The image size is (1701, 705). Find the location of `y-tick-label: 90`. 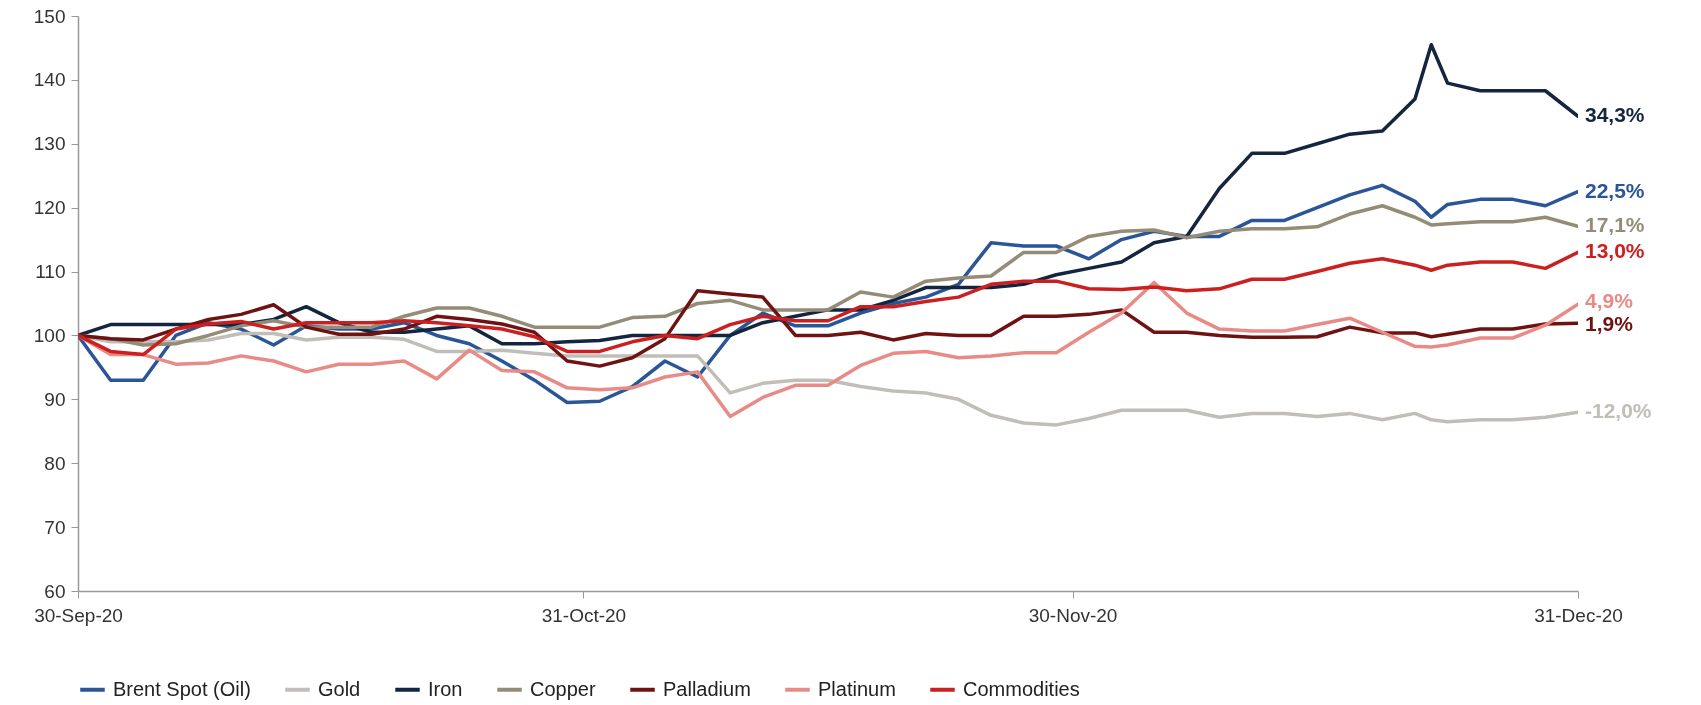

y-tick-label: 90 is located at coordinates (55, 399).